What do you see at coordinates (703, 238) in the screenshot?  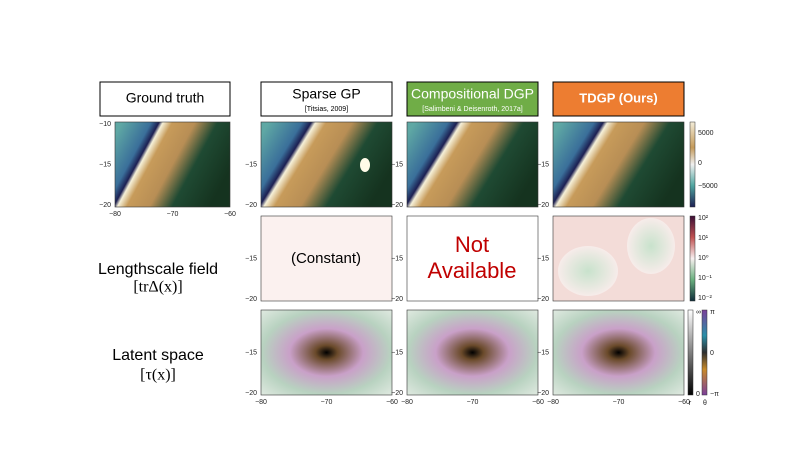 I see `colorbar-tick: 10¹` at bounding box center [703, 238].